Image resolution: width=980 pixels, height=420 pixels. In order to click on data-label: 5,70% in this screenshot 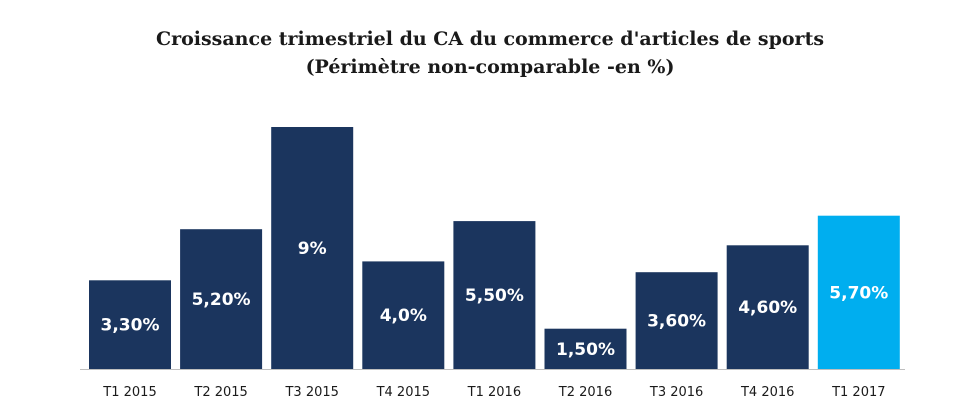, I will do `click(858, 293)`.